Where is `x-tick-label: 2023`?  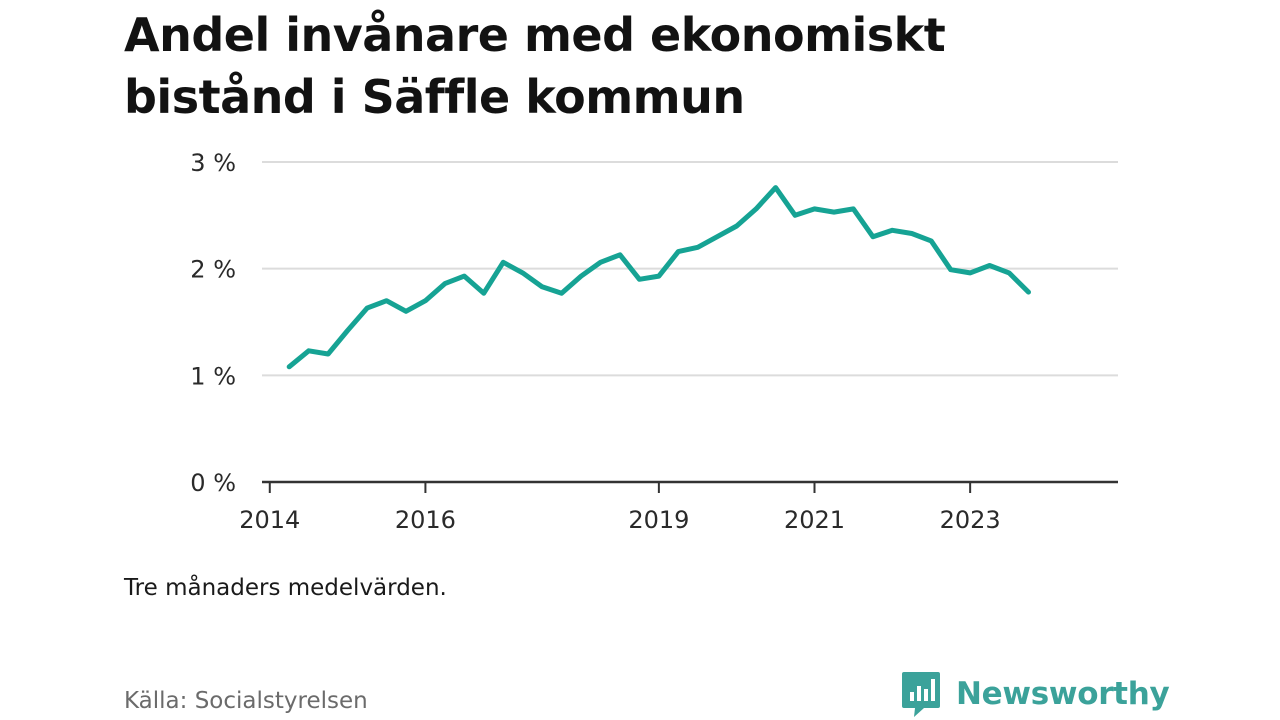
x-tick-label: 2023 is located at coordinates (970, 520).